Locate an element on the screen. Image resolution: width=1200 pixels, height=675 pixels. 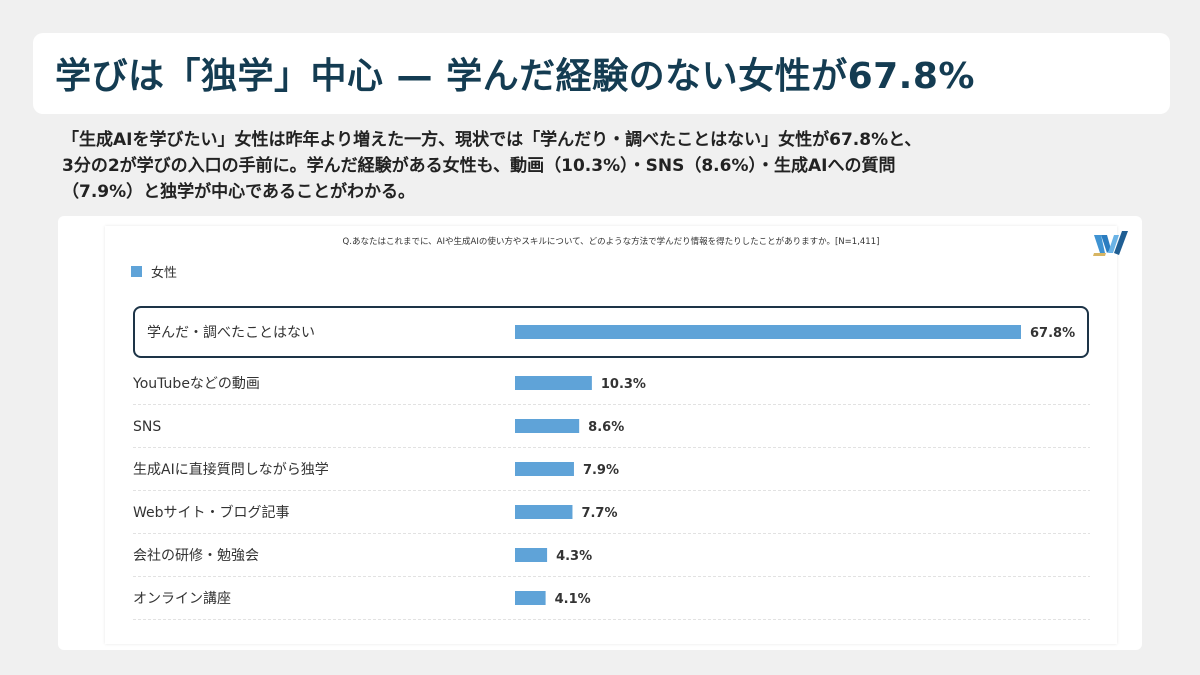
category-label: 学んだ・調べたことはない is located at coordinates (231, 333).